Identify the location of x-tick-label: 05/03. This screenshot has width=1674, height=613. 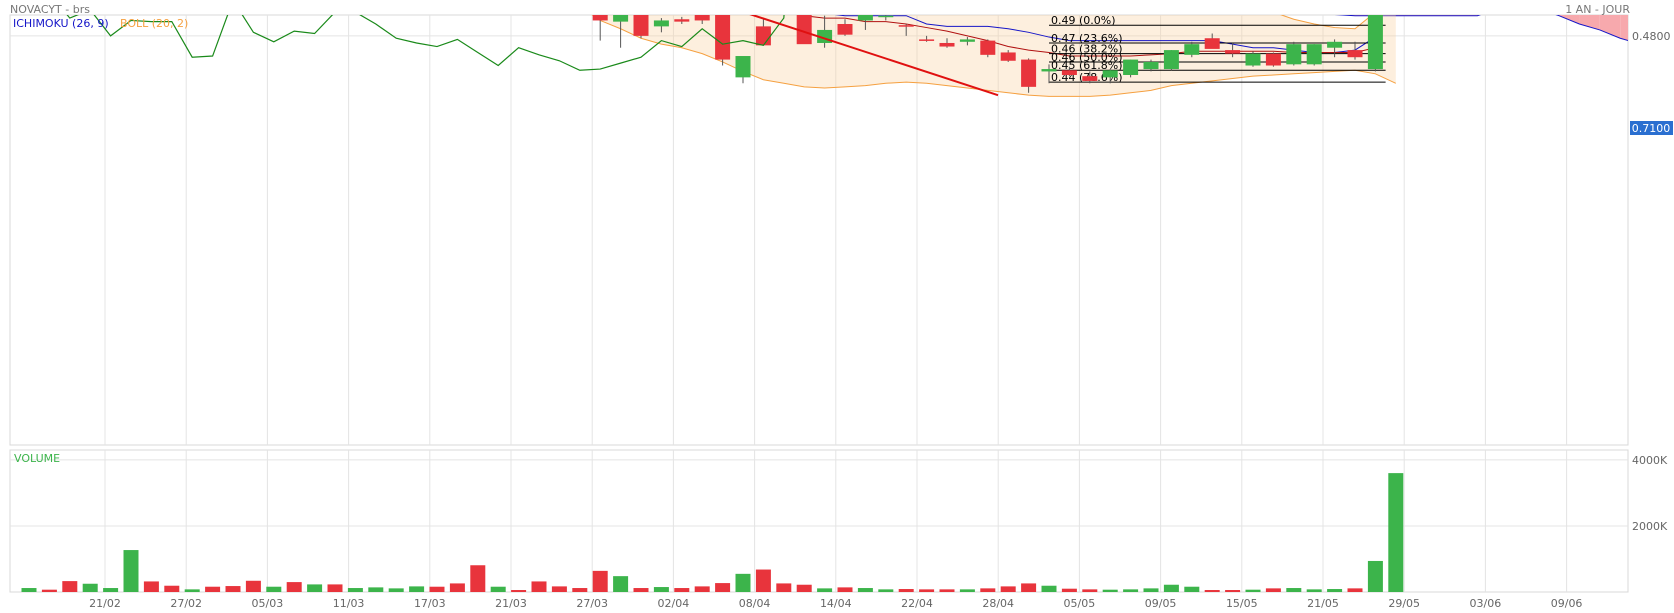
(268, 603).